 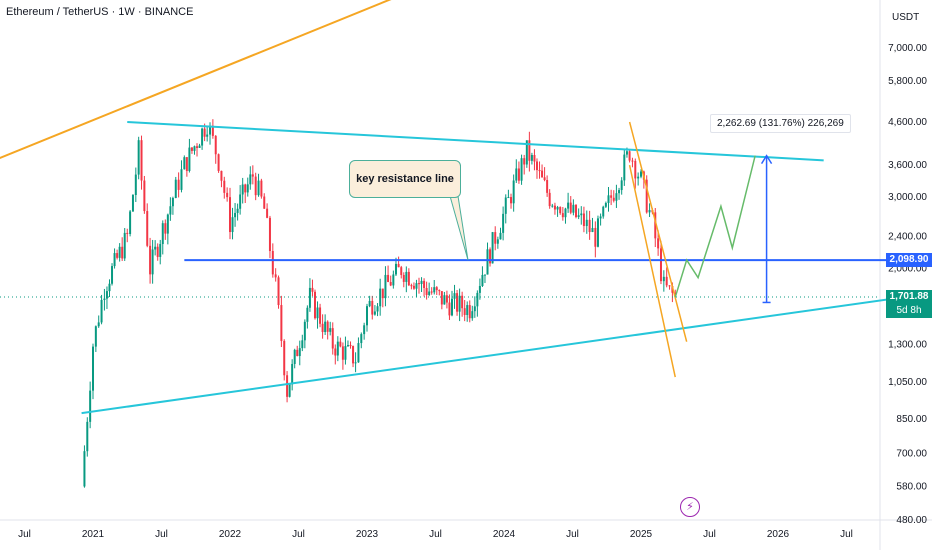 What do you see at coordinates (911, 486) in the screenshot?
I see `y-tick-label: 580.00` at bounding box center [911, 486].